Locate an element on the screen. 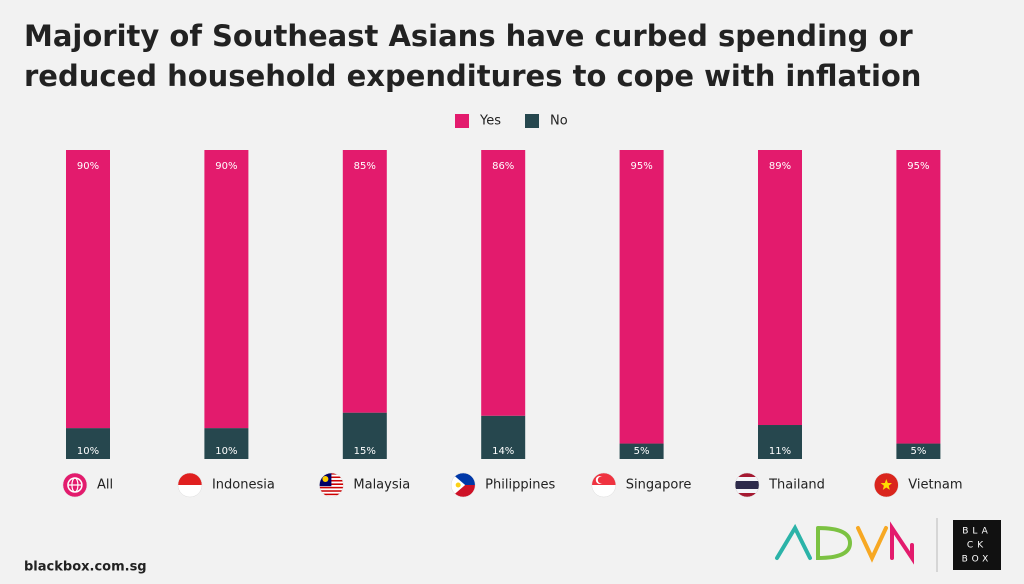  adva-logo is located at coordinates (844, 543).